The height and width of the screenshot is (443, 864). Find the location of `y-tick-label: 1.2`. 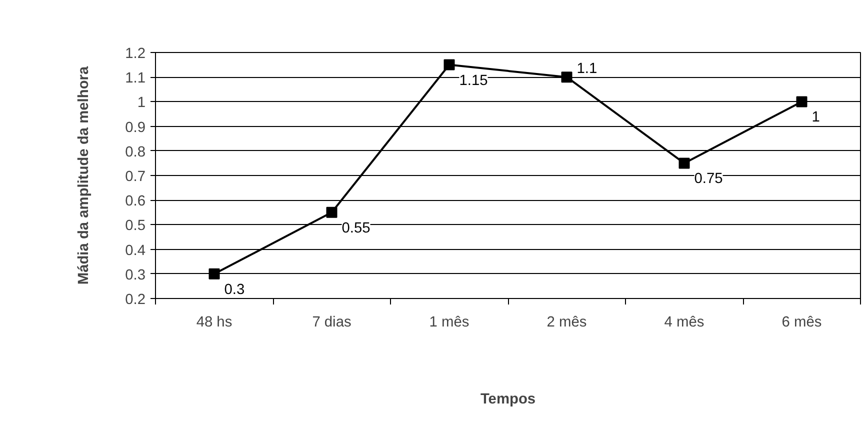

y-tick-label: 1.2 is located at coordinates (135, 54).